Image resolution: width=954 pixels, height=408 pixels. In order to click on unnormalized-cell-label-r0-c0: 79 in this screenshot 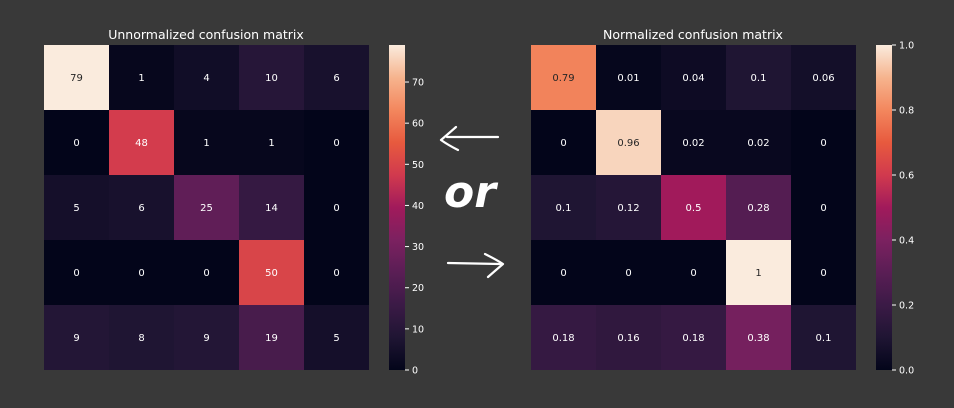, I will do `click(76, 78)`.